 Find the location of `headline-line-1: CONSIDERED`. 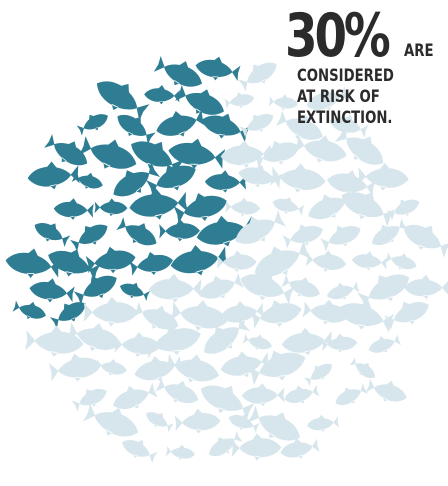

headline-line-1: CONSIDERED is located at coordinates (345, 76).